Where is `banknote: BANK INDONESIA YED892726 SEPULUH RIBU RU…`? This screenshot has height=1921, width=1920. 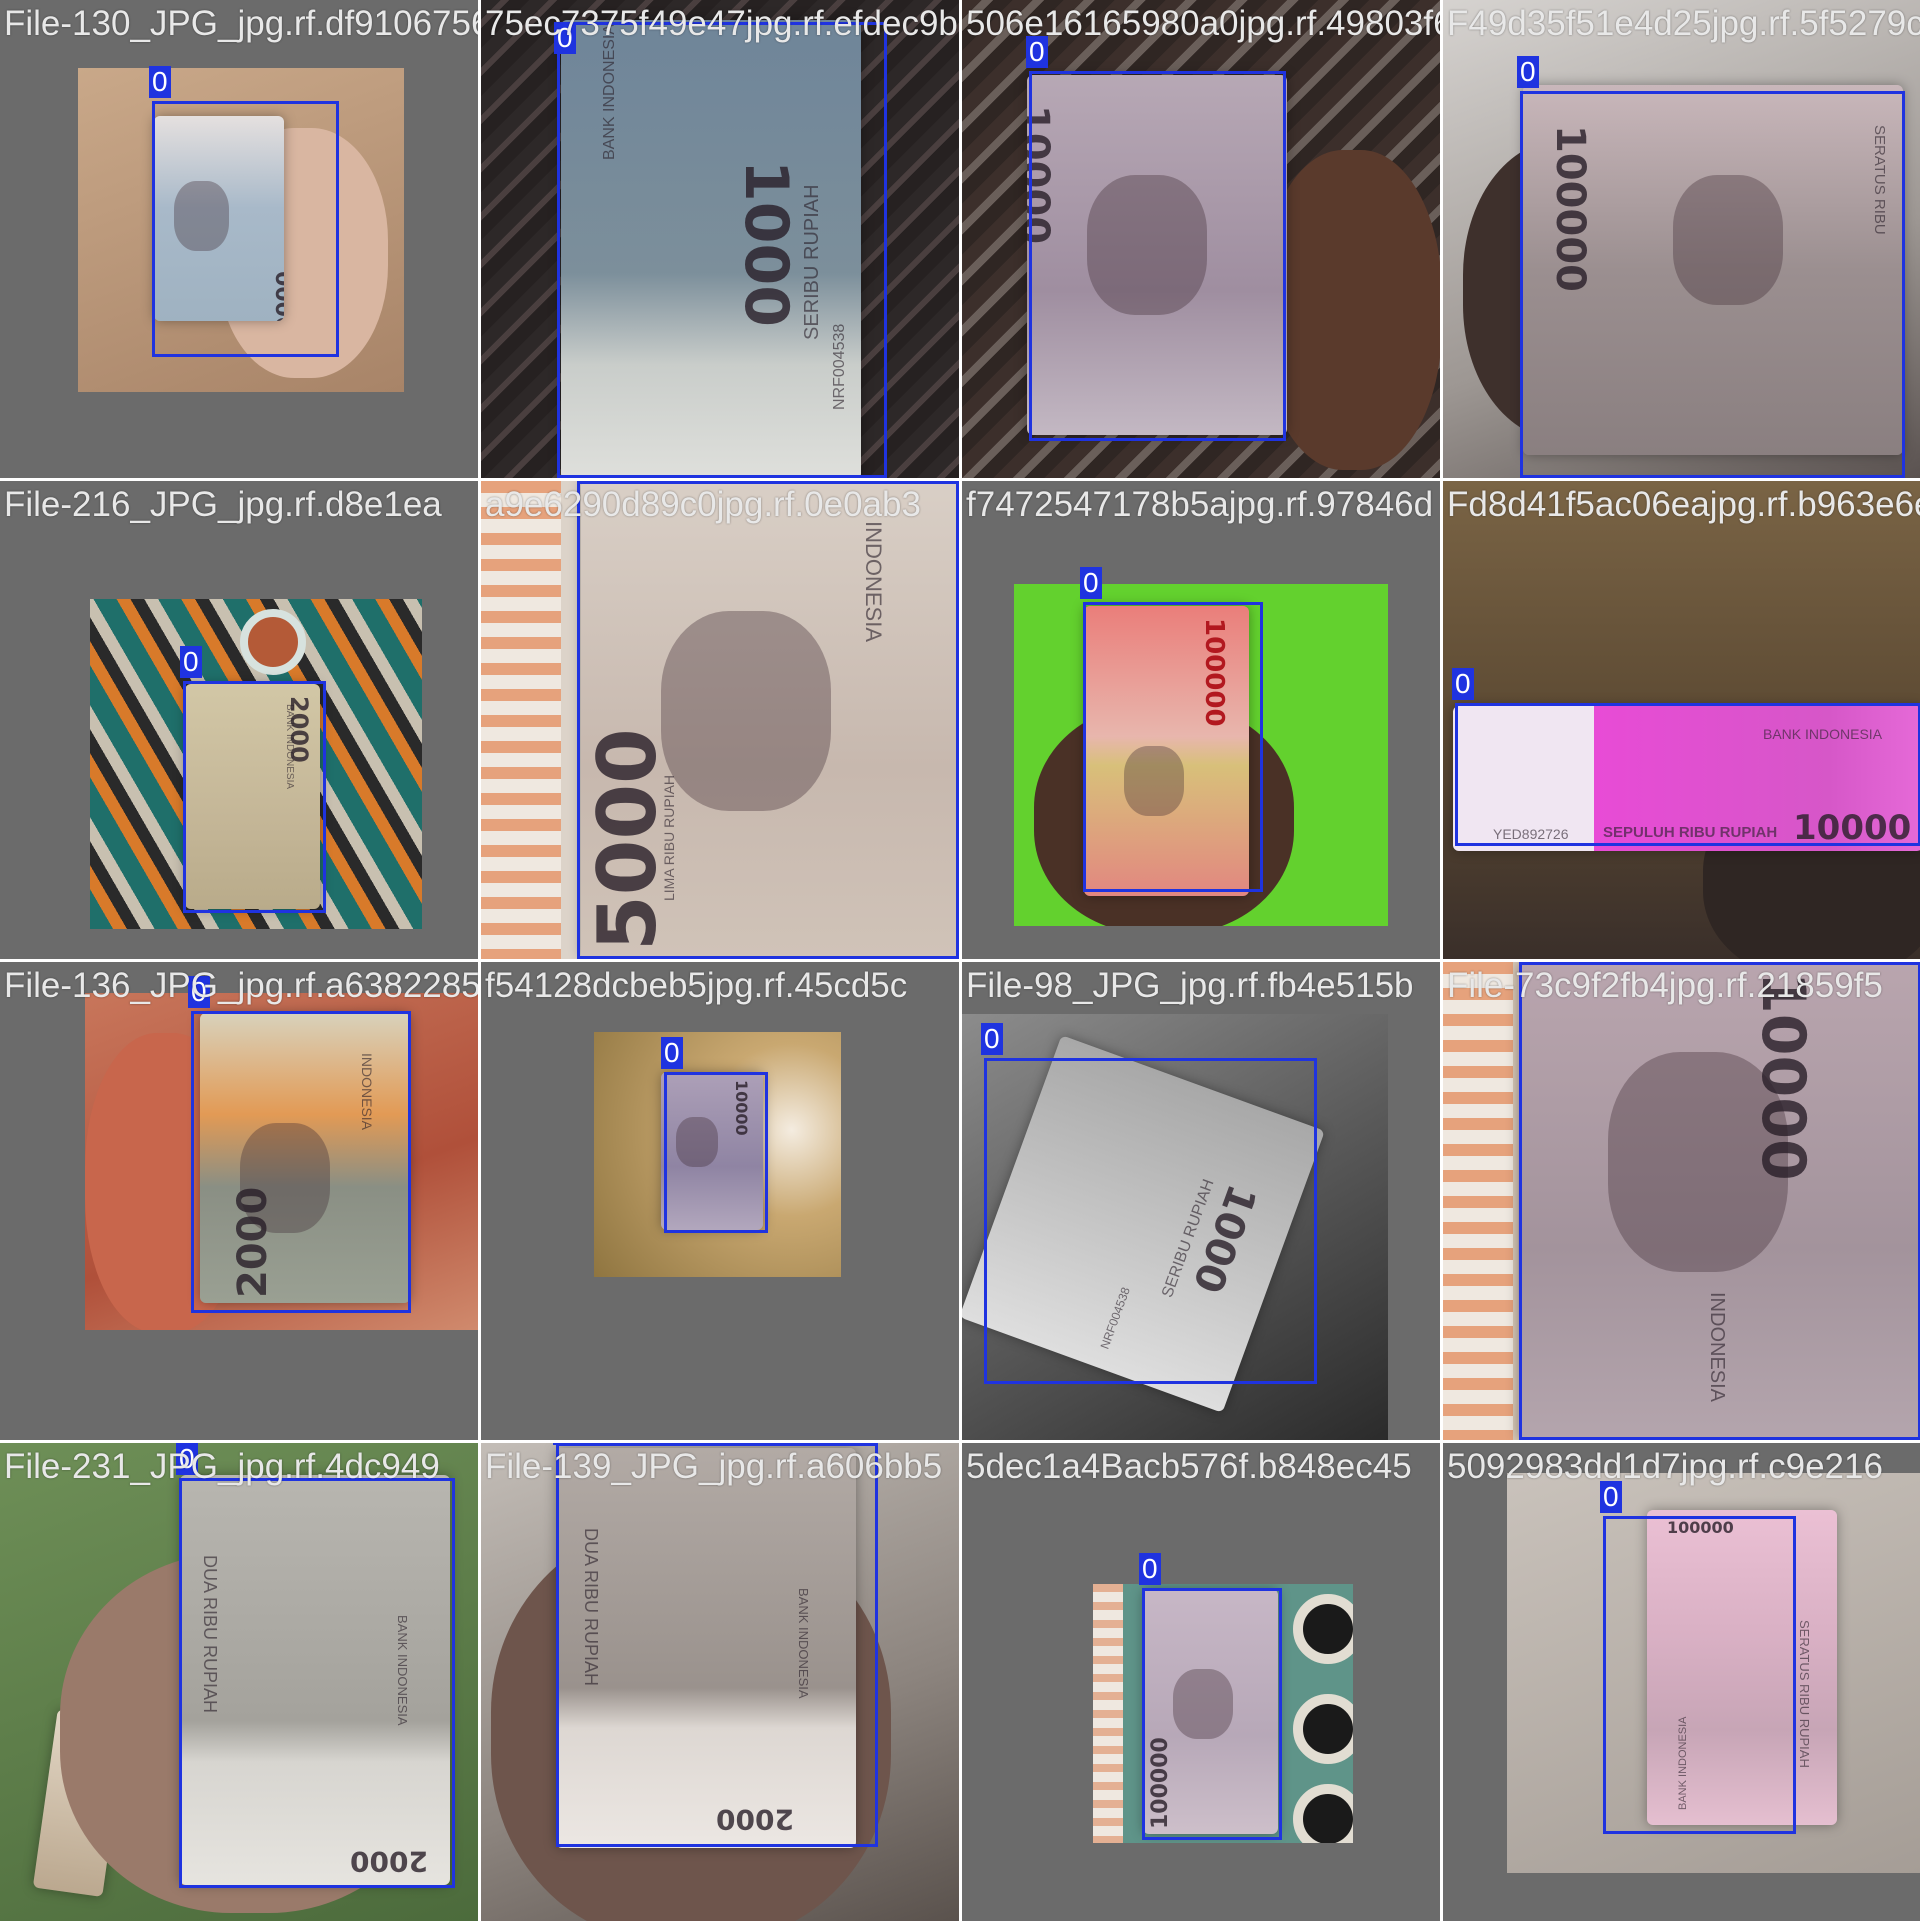
banknote: BANK INDONESIA YED892726 SEPULUH RIBU RU… is located at coordinates (1686, 778).